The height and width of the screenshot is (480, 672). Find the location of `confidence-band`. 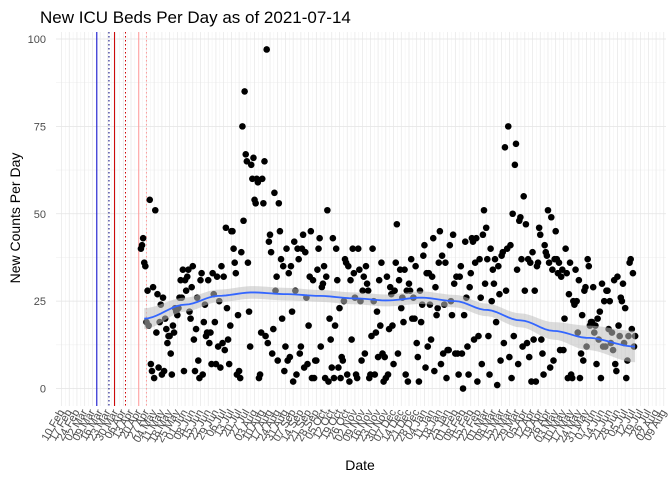

confidence-band is located at coordinates (390, 324).